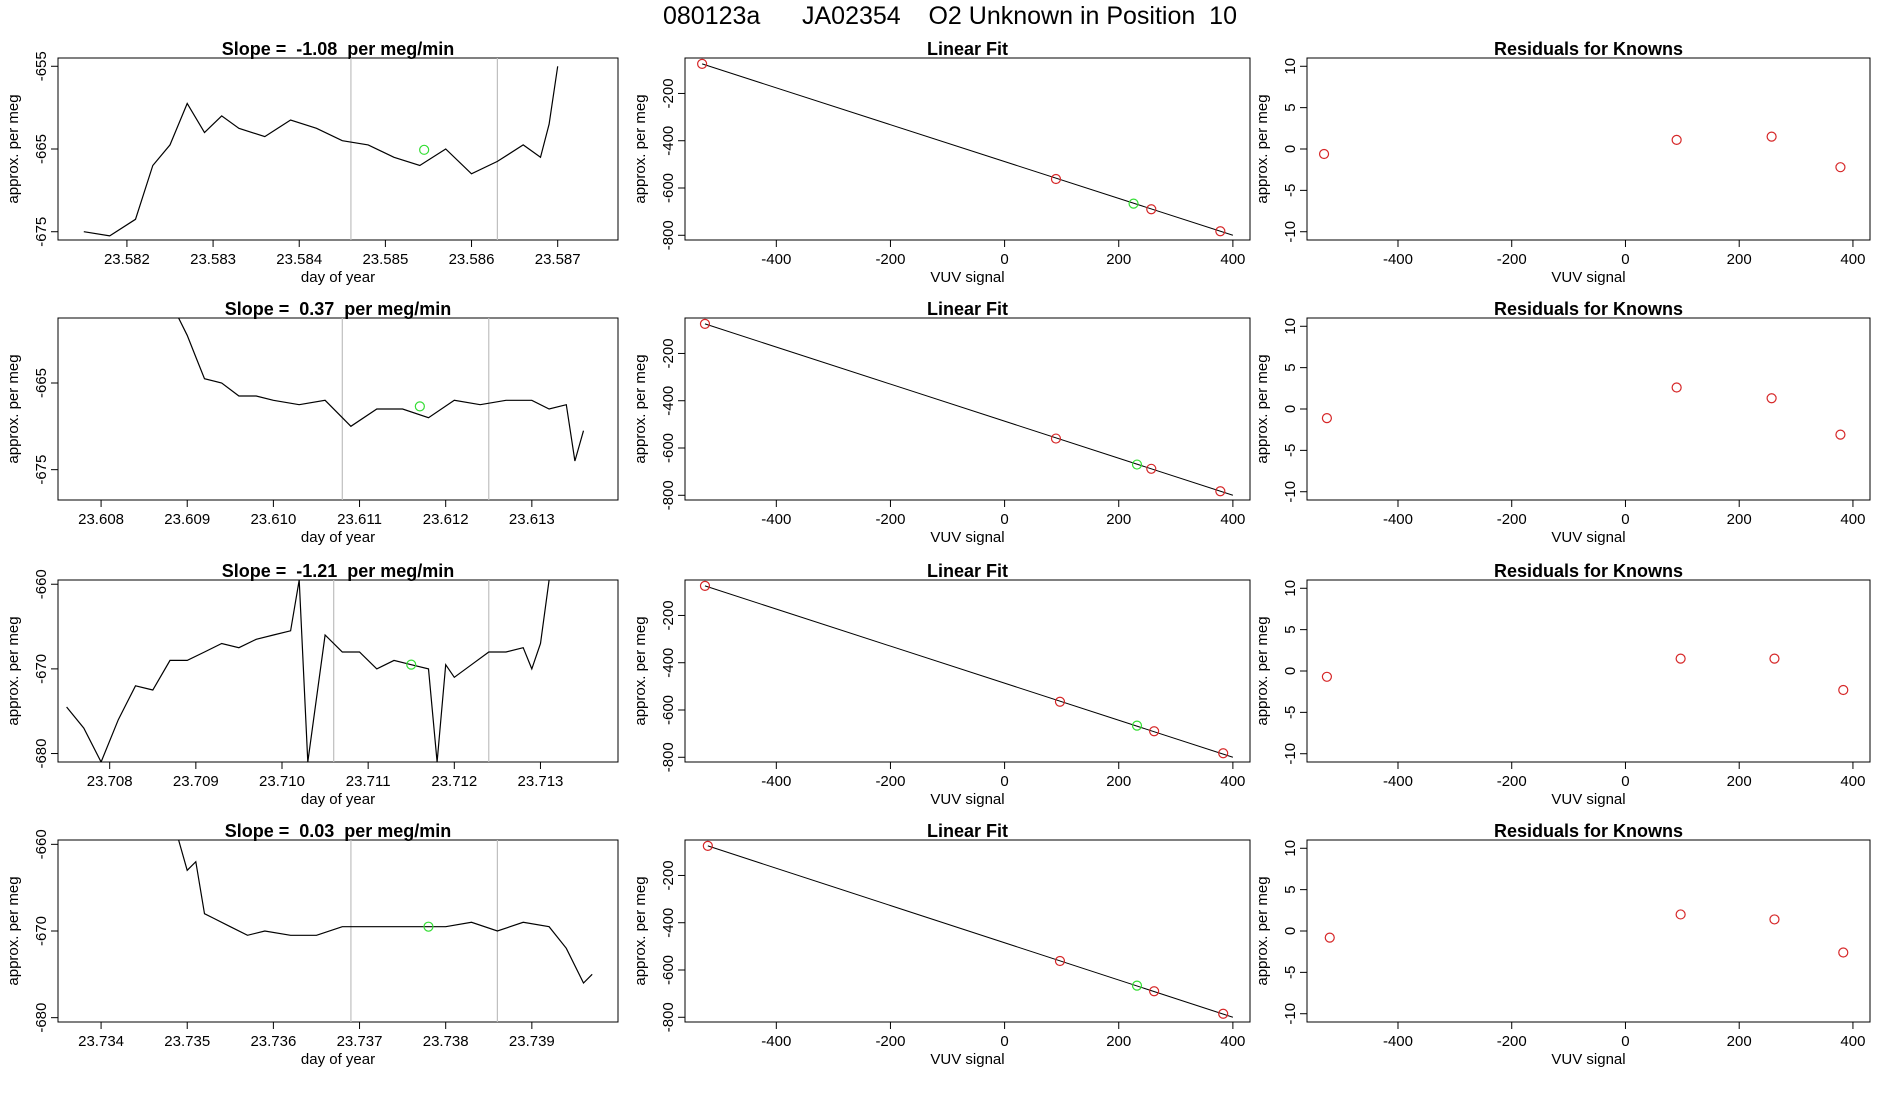  What do you see at coordinates (967, 799) in the screenshot?
I see `linear-fit-3-x-axis-label: VUV signal` at bounding box center [967, 799].